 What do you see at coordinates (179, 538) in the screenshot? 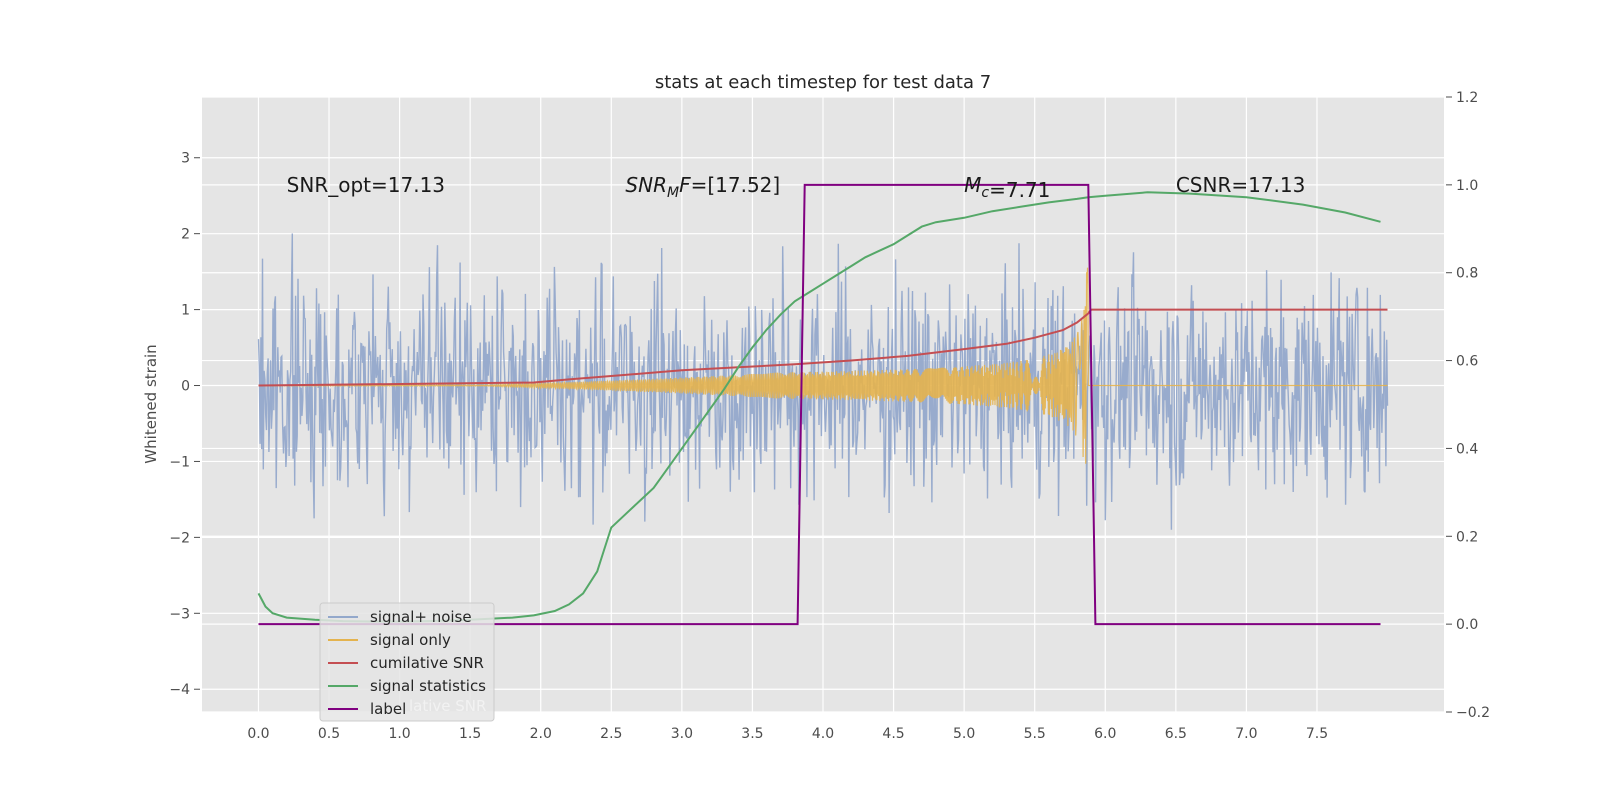
I see `y-tick-label: −2` at bounding box center [179, 538].